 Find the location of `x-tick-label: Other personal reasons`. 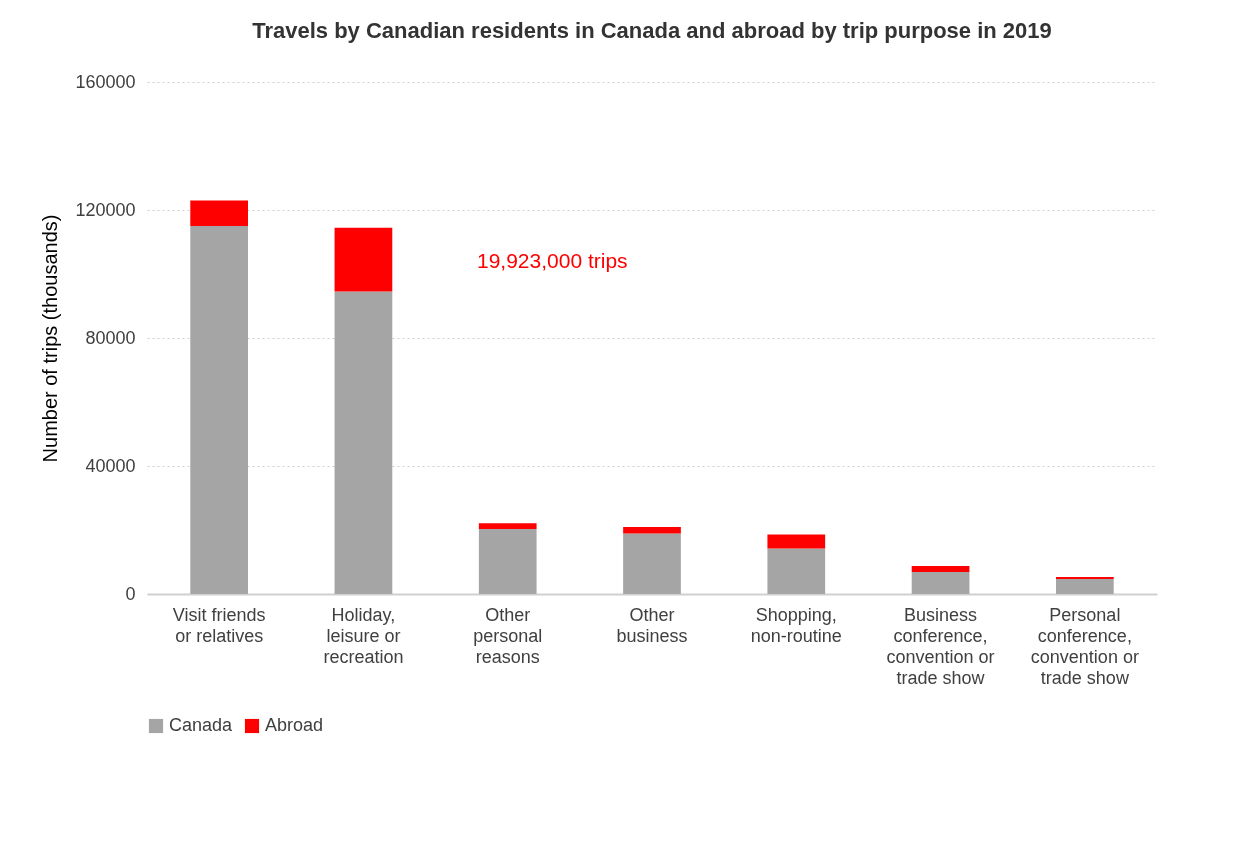

x-tick-label: Other personal reasons is located at coordinates (508, 635).